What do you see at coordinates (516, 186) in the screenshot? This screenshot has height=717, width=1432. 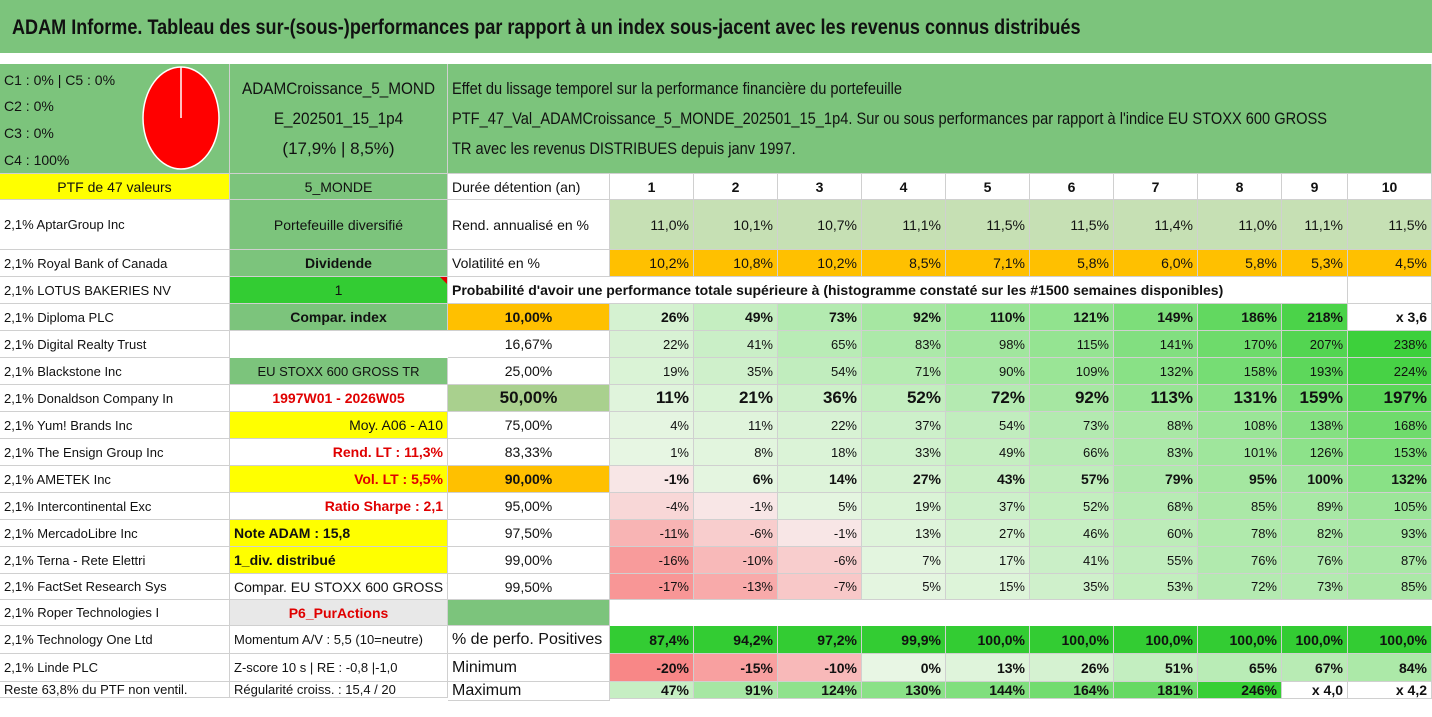 I see `duration-label-text: Durée détention (an)` at bounding box center [516, 186].